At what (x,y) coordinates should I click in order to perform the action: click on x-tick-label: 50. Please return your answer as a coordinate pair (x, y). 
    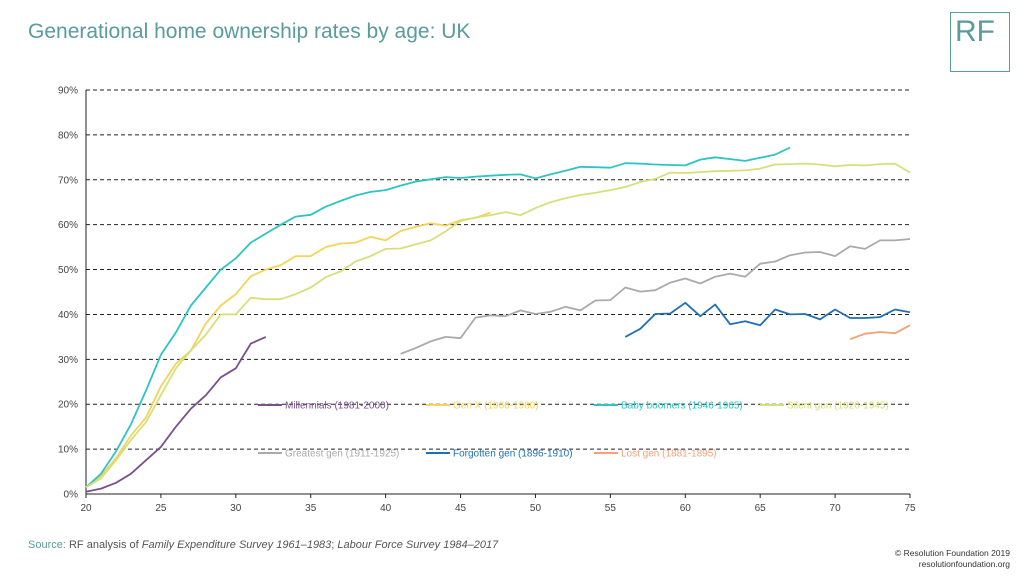
    Looking at the image, I should click on (536, 508).